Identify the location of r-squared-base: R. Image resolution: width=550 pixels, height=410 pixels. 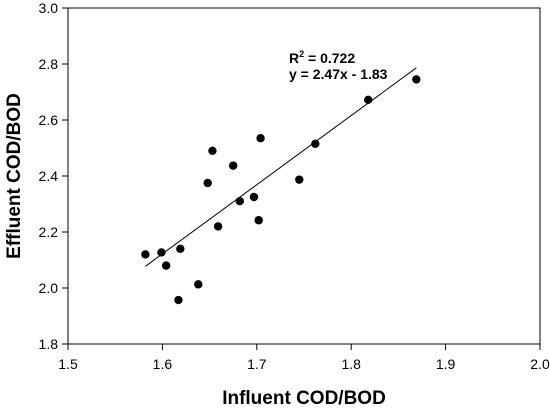
(294, 58).